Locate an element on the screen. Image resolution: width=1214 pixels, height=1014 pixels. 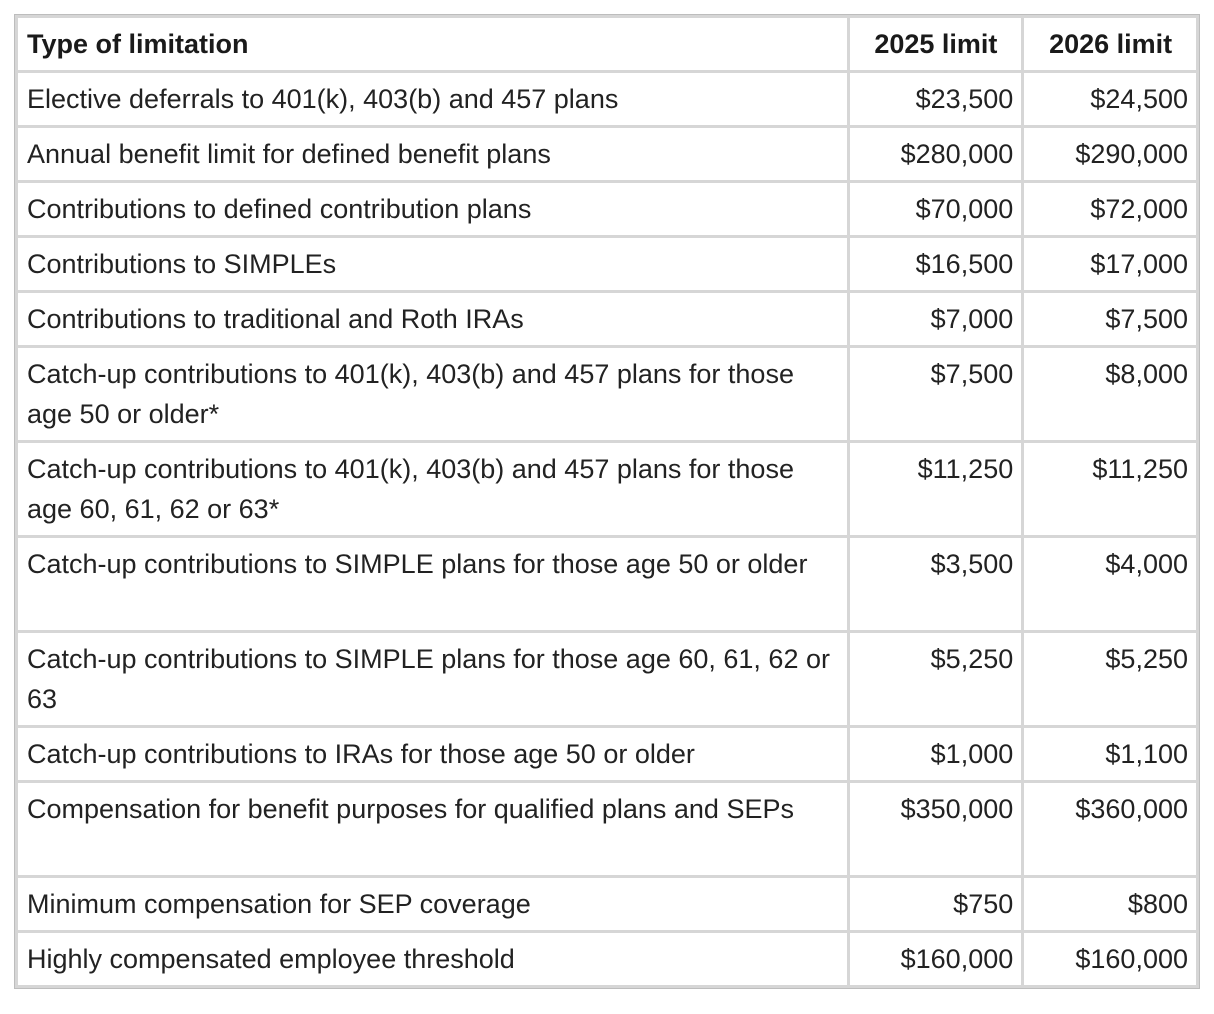
row-2026-value: $160,000 is located at coordinates (1110, 959).